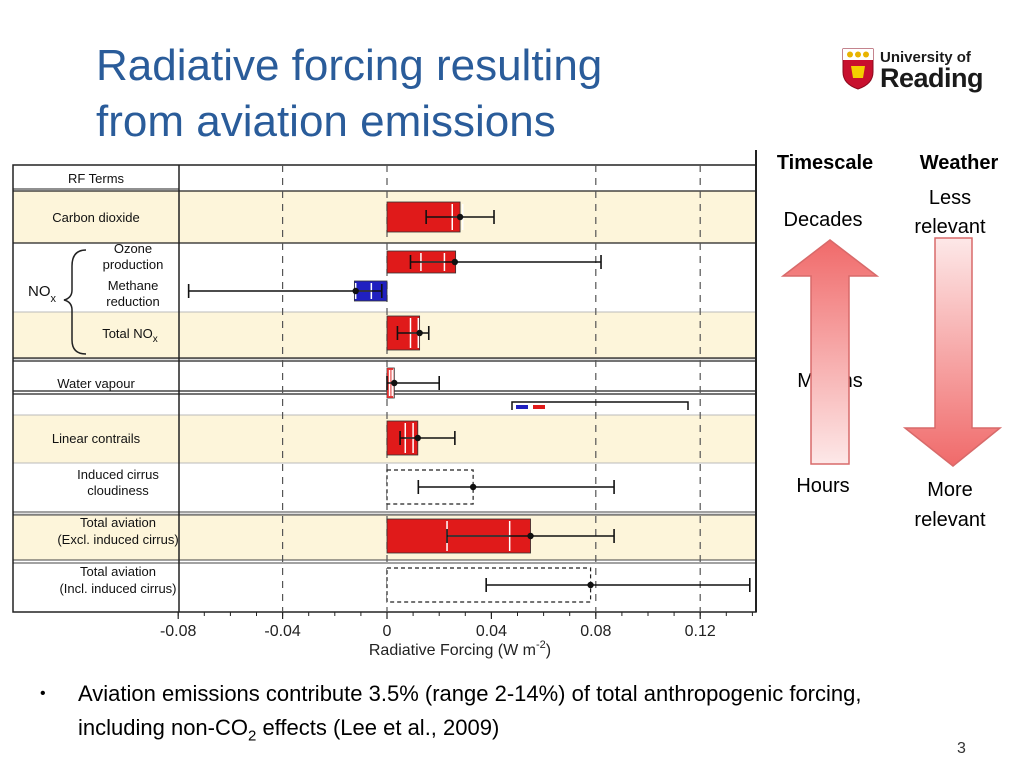 Image resolution: width=1024 pixels, height=768 pixels. I want to click on timescale-header: Timescale, so click(825, 163).